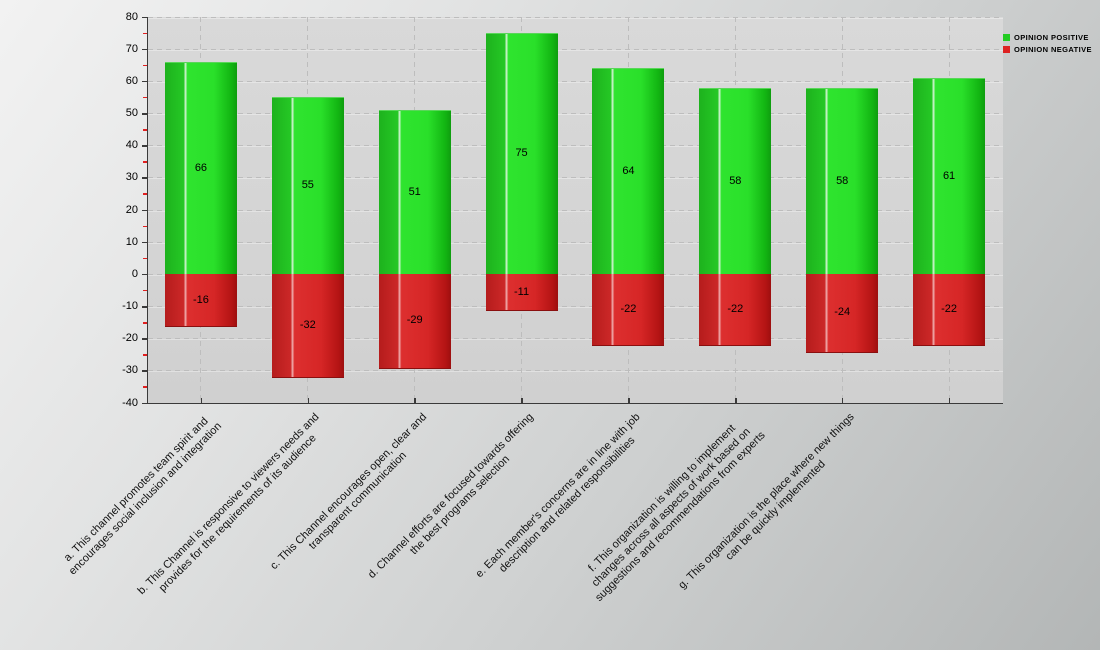 The width and height of the screenshot is (1100, 650). Describe the element at coordinates (1051, 37) in the screenshot. I see `legend-label-positive: OPINION POSITIVE` at that location.